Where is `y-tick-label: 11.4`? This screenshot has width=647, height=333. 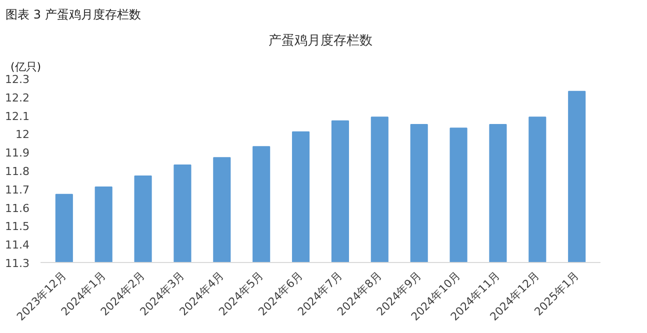
y-tick-label: 11.4 is located at coordinates (17, 245).